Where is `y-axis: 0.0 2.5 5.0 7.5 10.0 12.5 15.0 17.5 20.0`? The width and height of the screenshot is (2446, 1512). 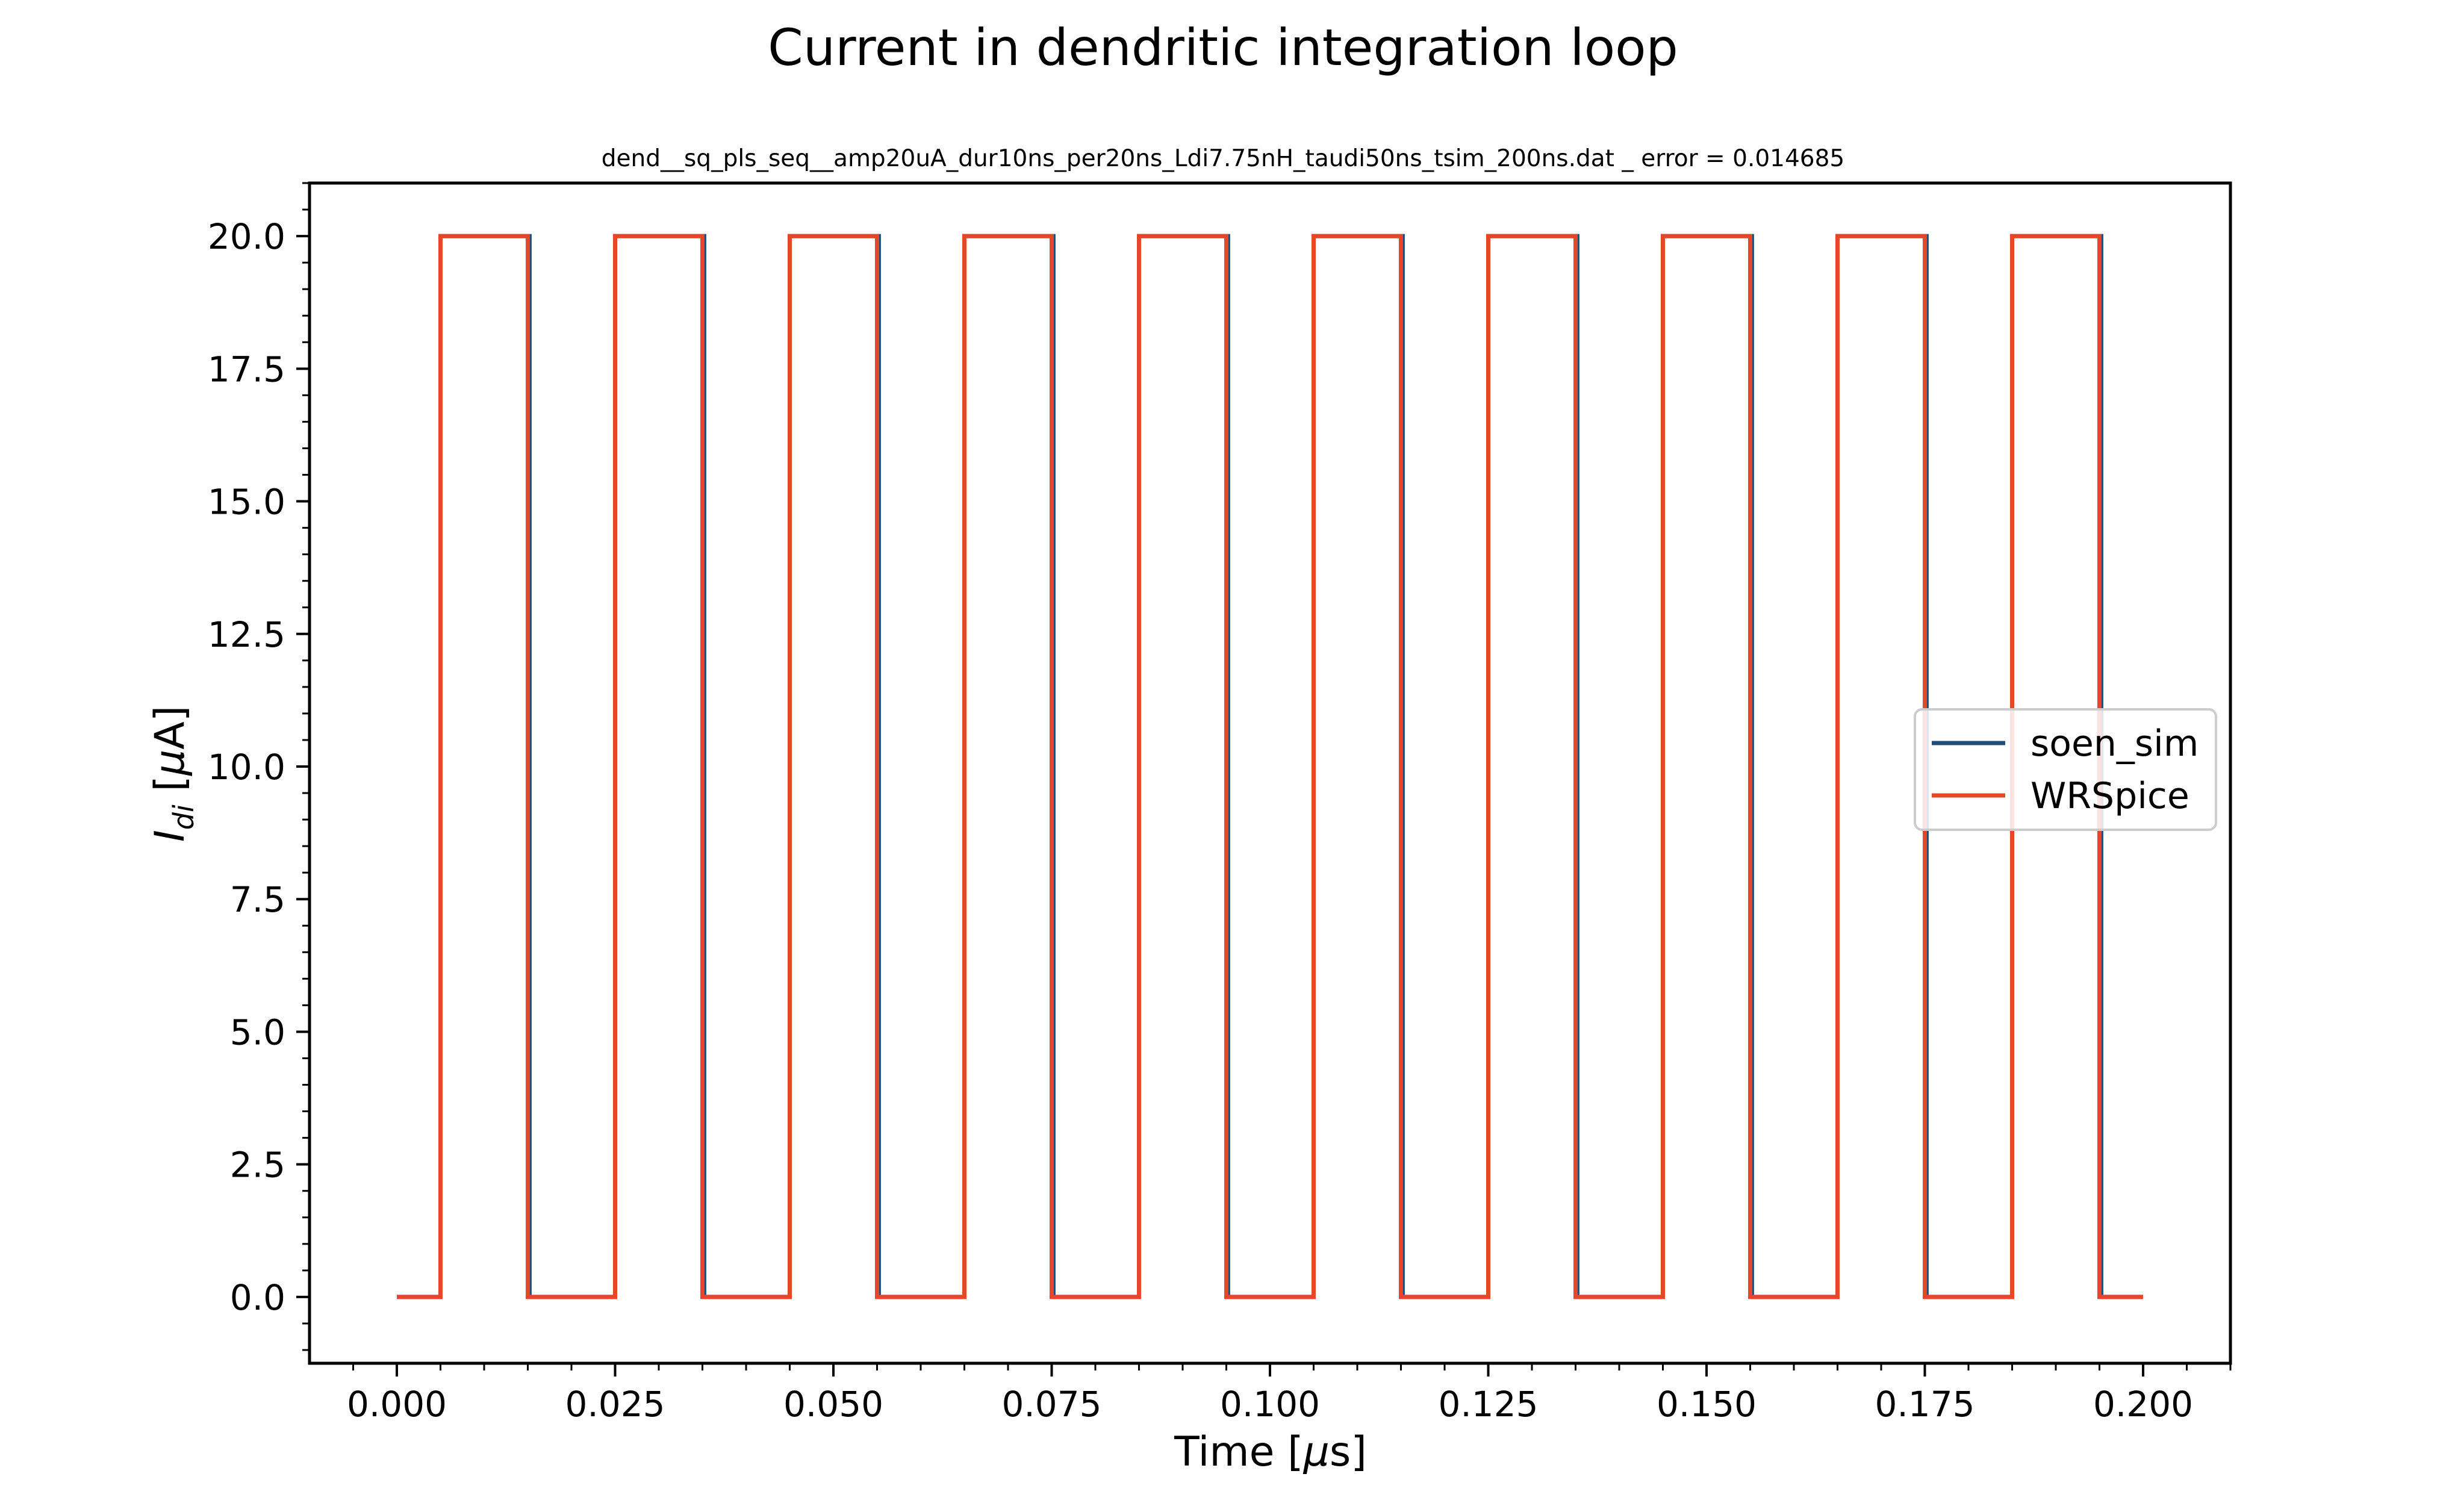
y-axis: 0.0 2.5 5.0 7.5 10.0 12.5 15.0 17.5 20.0 is located at coordinates (259, 766).